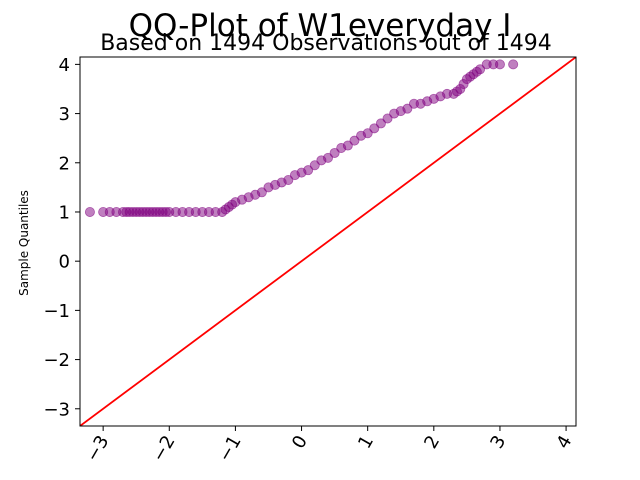 This screenshot has width=640, height=480. I want to click on y-tick-label: 1, so click(64, 212).